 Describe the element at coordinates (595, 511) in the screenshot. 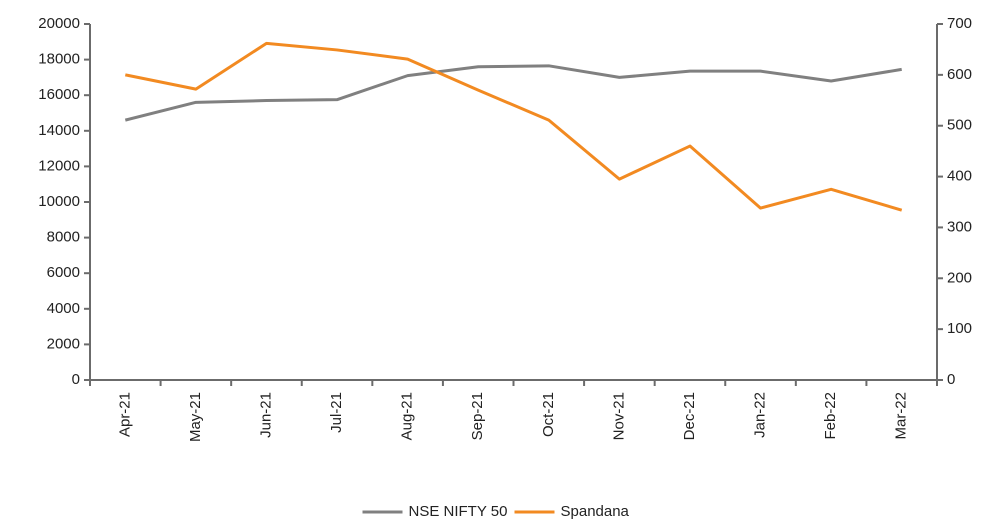

I see `legend-label: Spandana` at that location.